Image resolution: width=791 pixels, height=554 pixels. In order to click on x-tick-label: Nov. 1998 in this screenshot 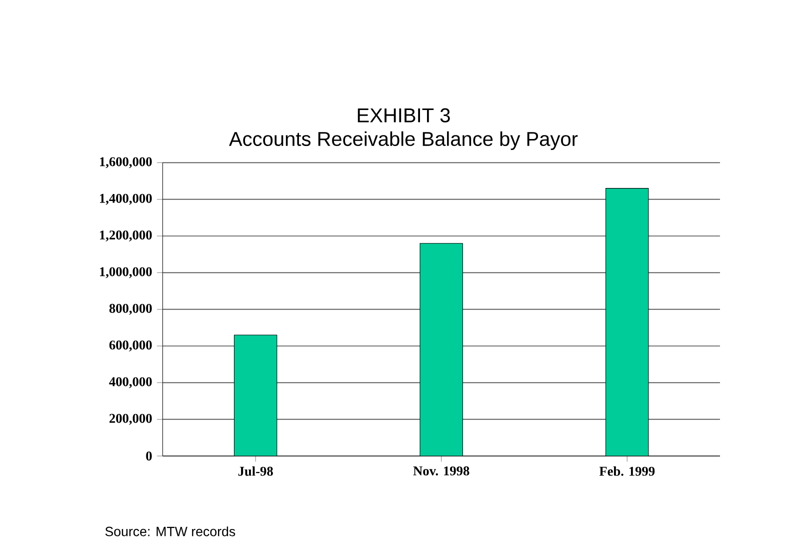, I will do `click(441, 471)`.